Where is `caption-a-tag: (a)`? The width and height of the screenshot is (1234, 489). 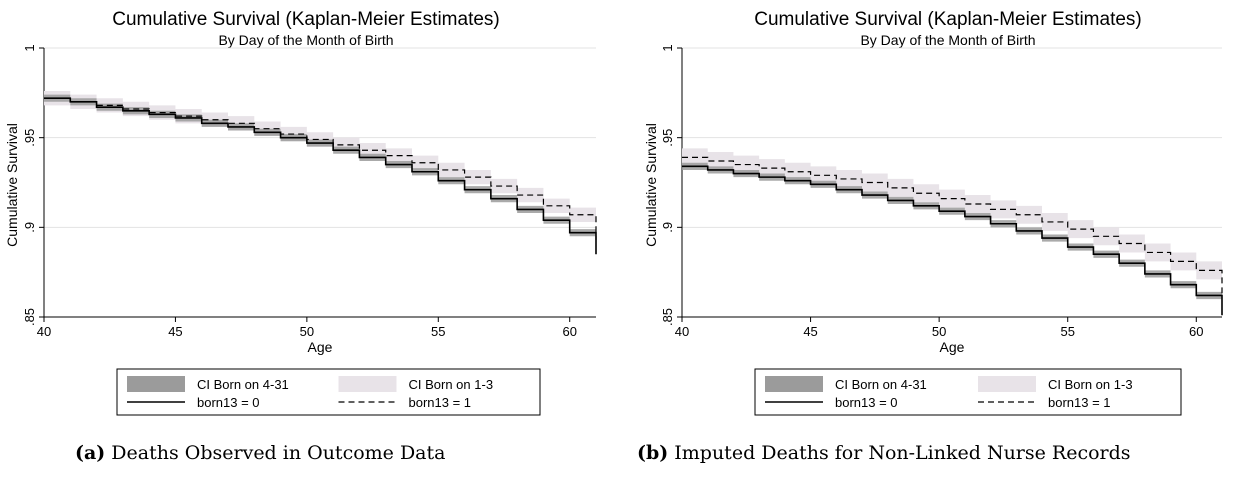 caption-a-tag: (a) is located at coordinates (90, 453).